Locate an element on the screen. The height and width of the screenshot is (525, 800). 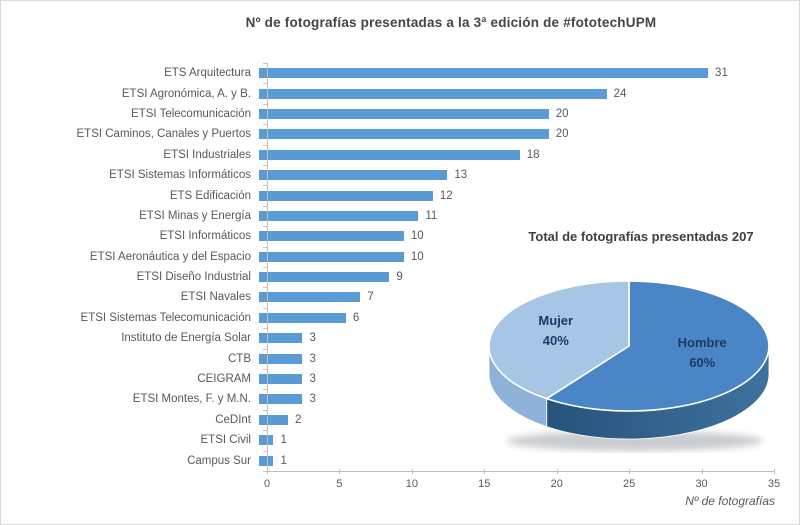
category-label: Instituto de Energía Solar is located at coordinates (186, 338).